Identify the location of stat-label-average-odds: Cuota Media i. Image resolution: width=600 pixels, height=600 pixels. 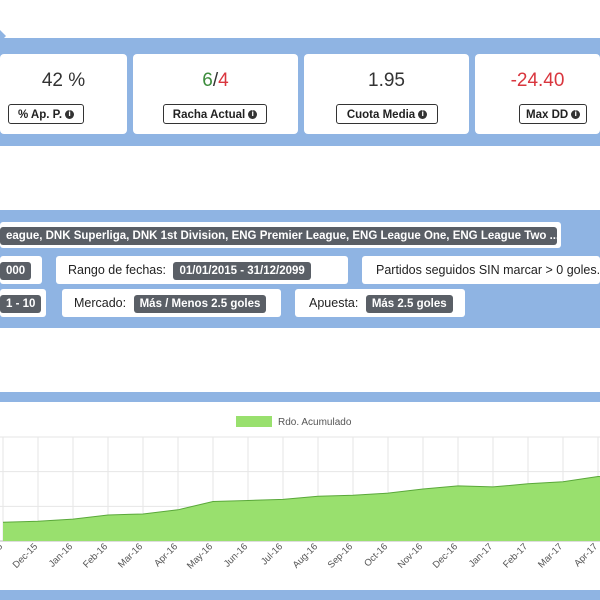
(387, 114).